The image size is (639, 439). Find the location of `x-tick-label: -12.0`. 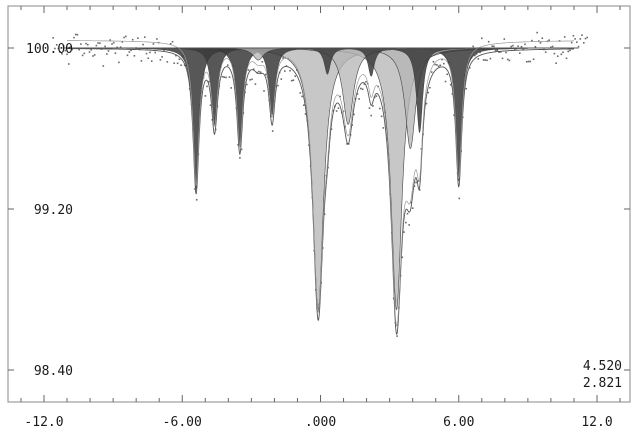

x-tick-label: -12.0 is located at coordinates (43, 422).